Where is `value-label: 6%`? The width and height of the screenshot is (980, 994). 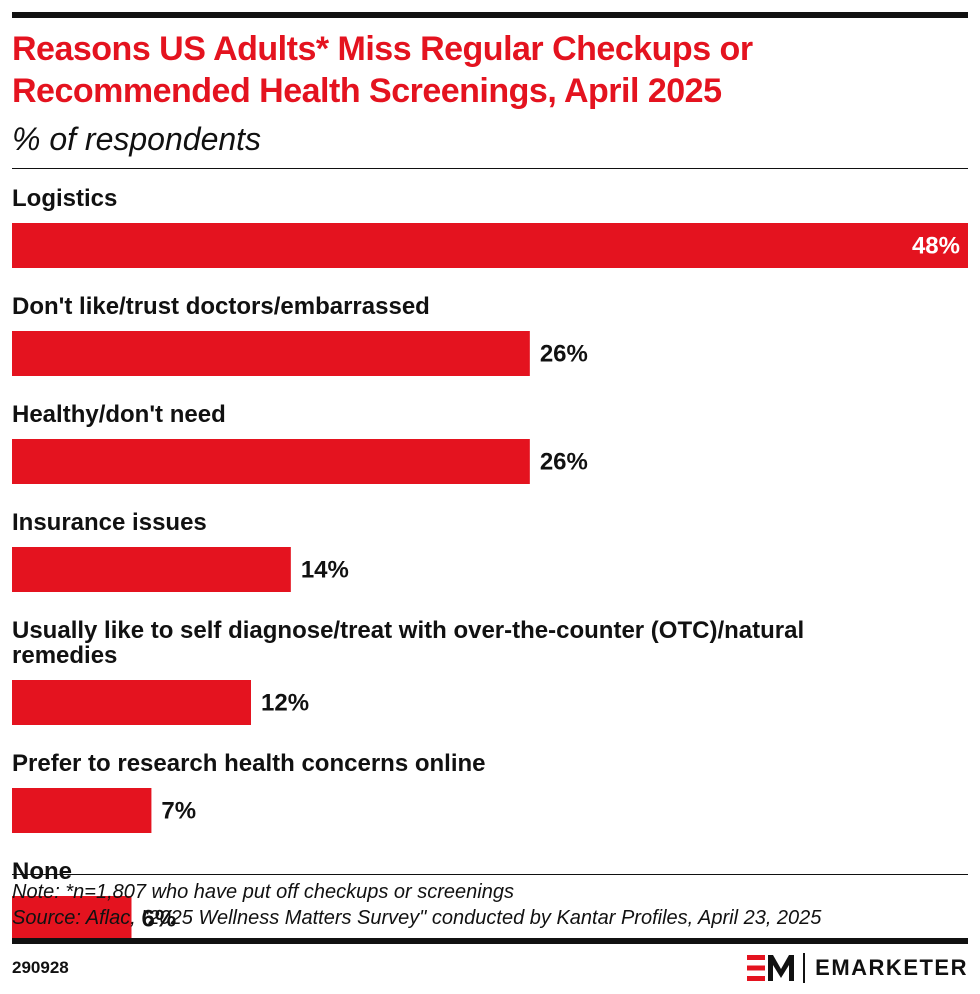
value-label: 6% is located at coordinates (159, 919).